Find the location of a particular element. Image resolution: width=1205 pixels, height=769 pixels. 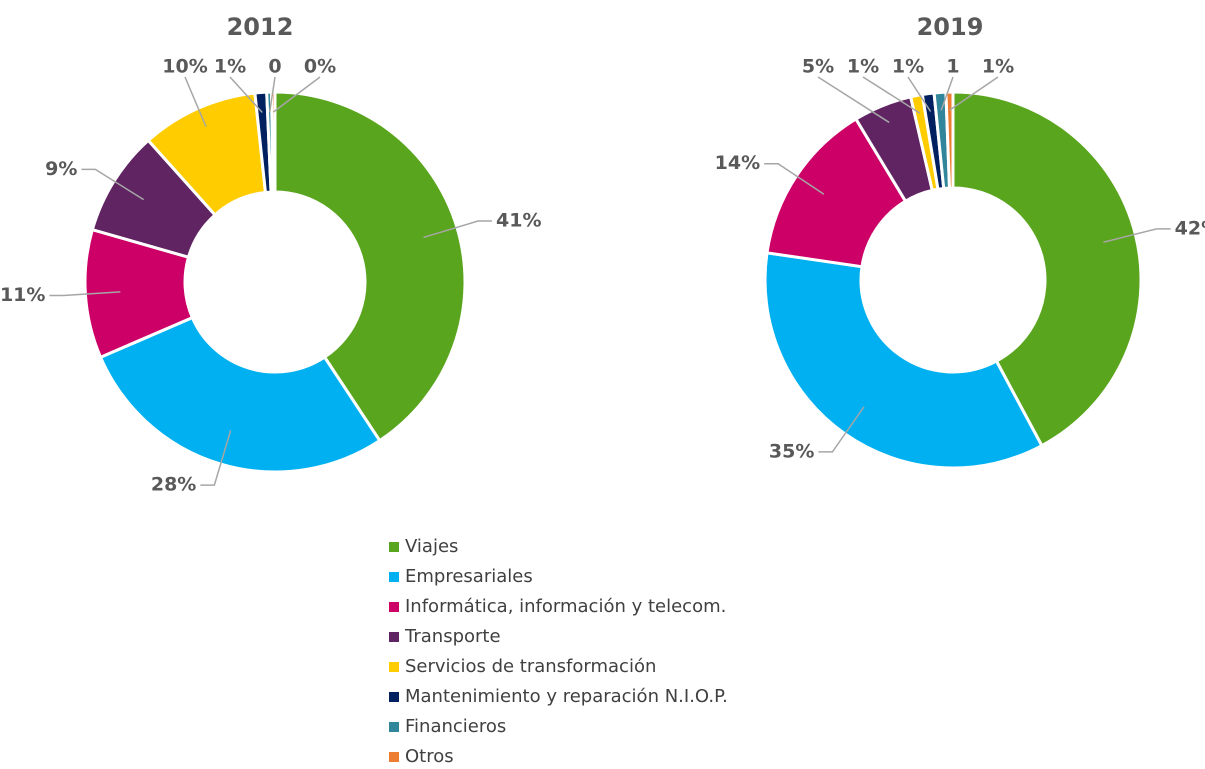

data-label: 0 is located at coordinates (274, 67).